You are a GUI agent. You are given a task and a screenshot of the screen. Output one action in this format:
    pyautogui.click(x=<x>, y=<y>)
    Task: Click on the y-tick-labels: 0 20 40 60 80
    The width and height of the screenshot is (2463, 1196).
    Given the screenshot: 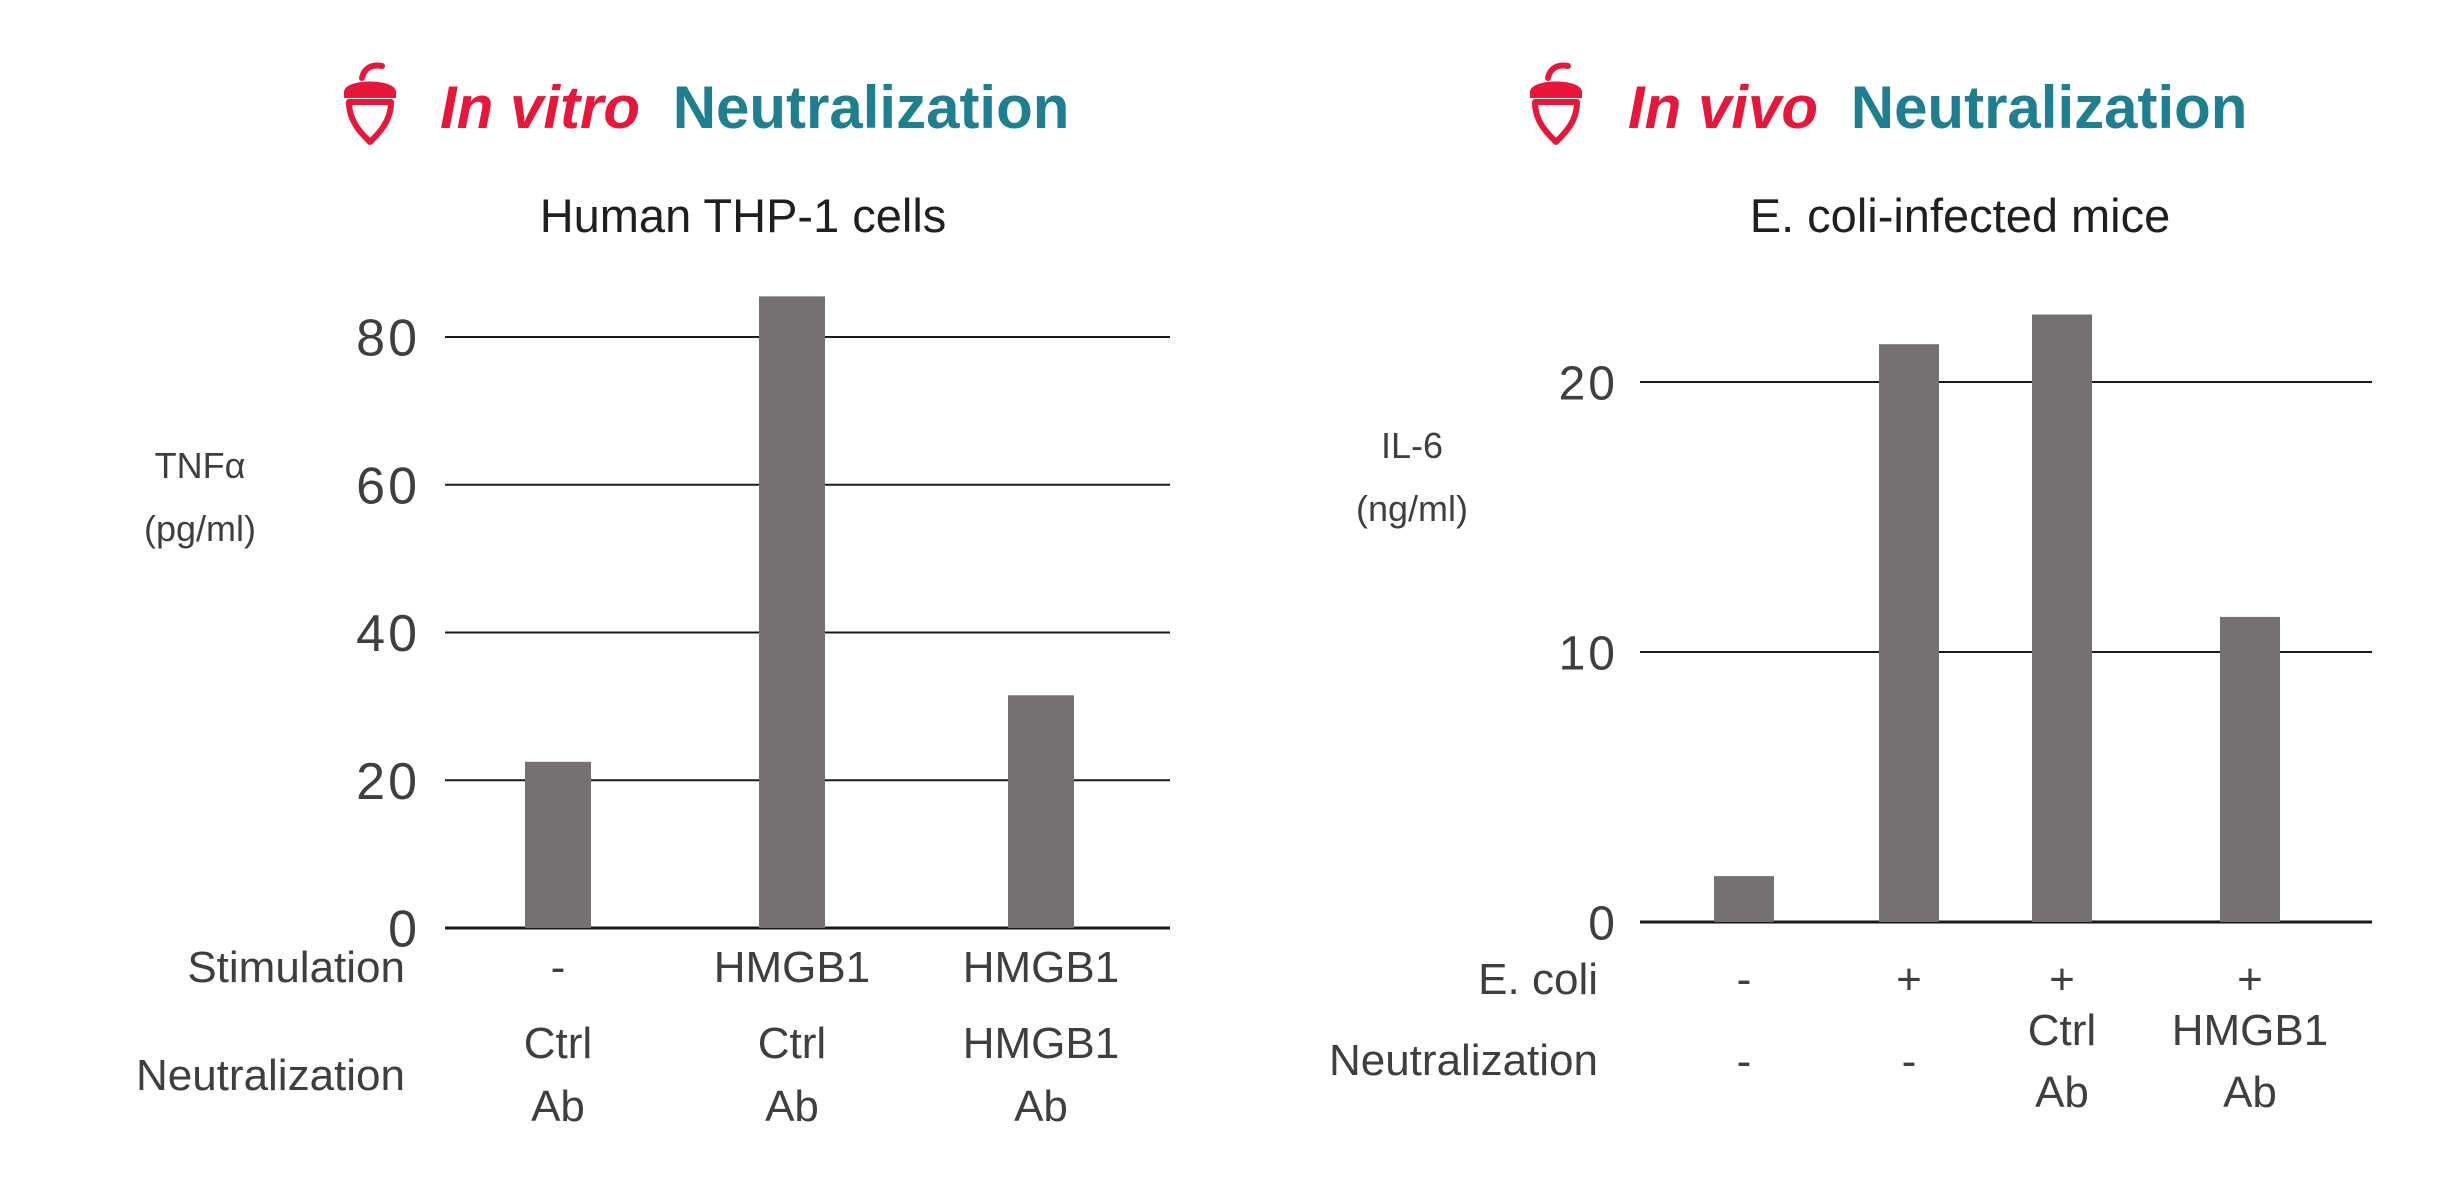 What is the action you would take?
    pyautogui.click(x=388, y=634)
    